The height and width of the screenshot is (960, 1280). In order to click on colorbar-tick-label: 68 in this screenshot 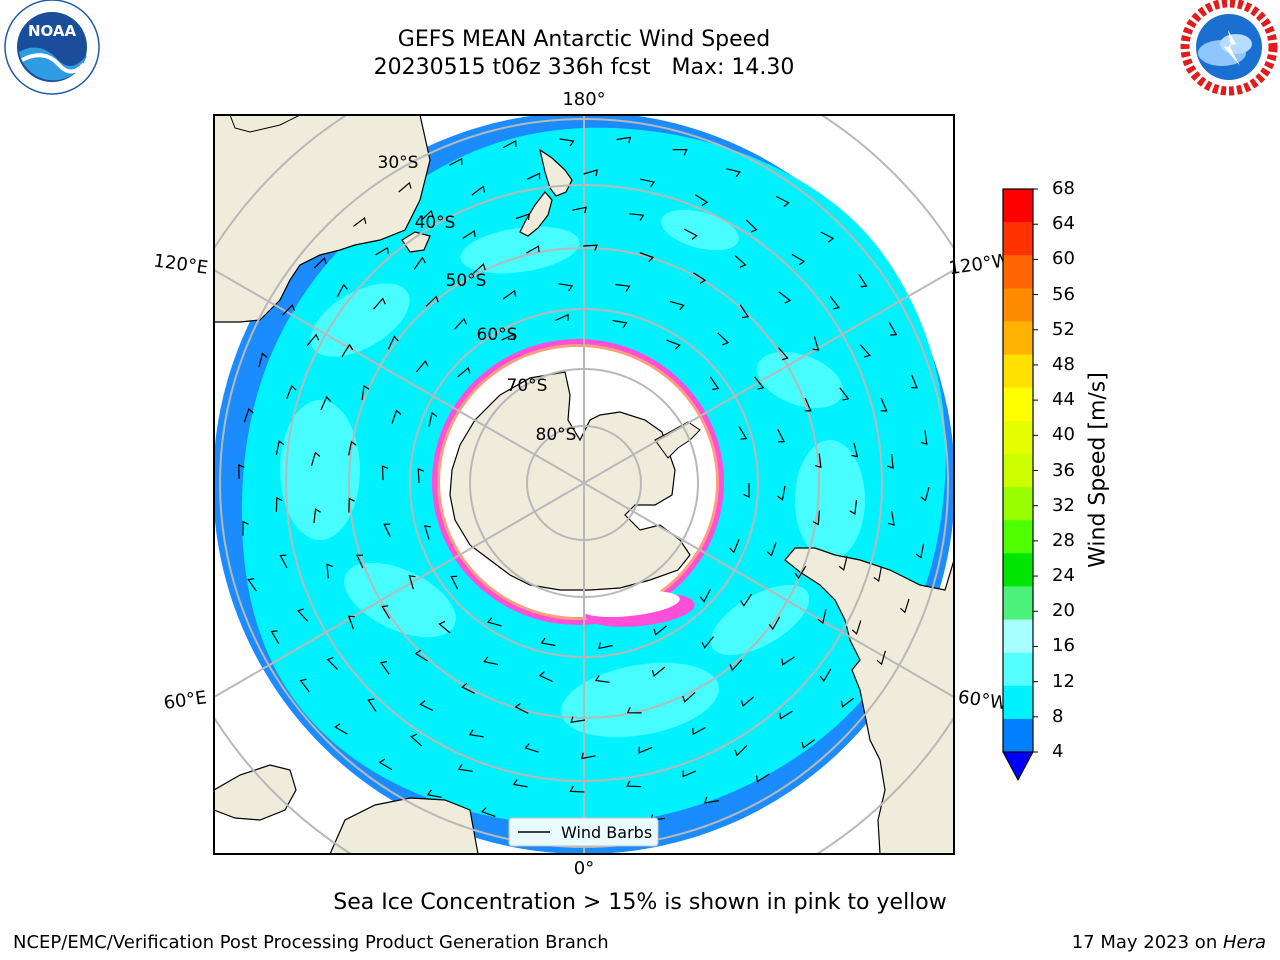, I will do `click(1063, 188)`.